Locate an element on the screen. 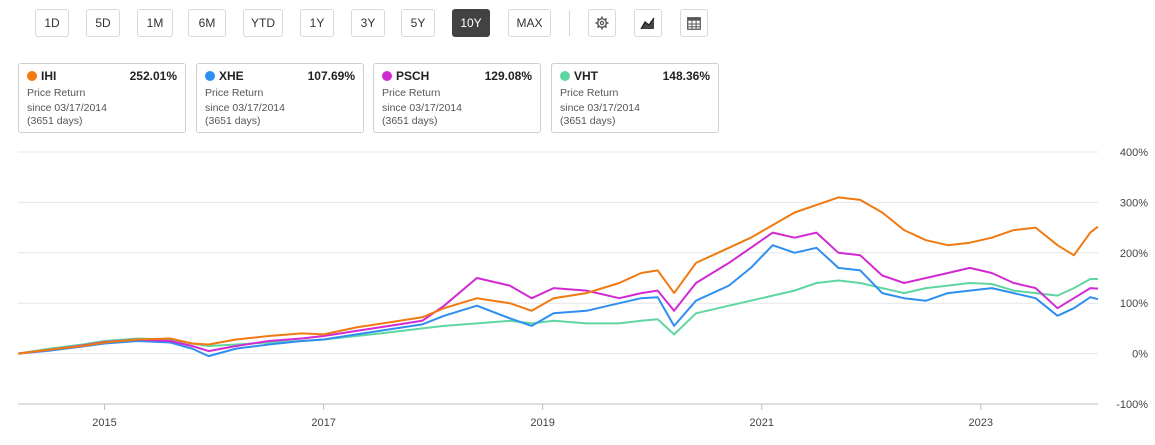 This screenshot has height=445, width=1155. gear-icon is located at coordinates (602, 23).